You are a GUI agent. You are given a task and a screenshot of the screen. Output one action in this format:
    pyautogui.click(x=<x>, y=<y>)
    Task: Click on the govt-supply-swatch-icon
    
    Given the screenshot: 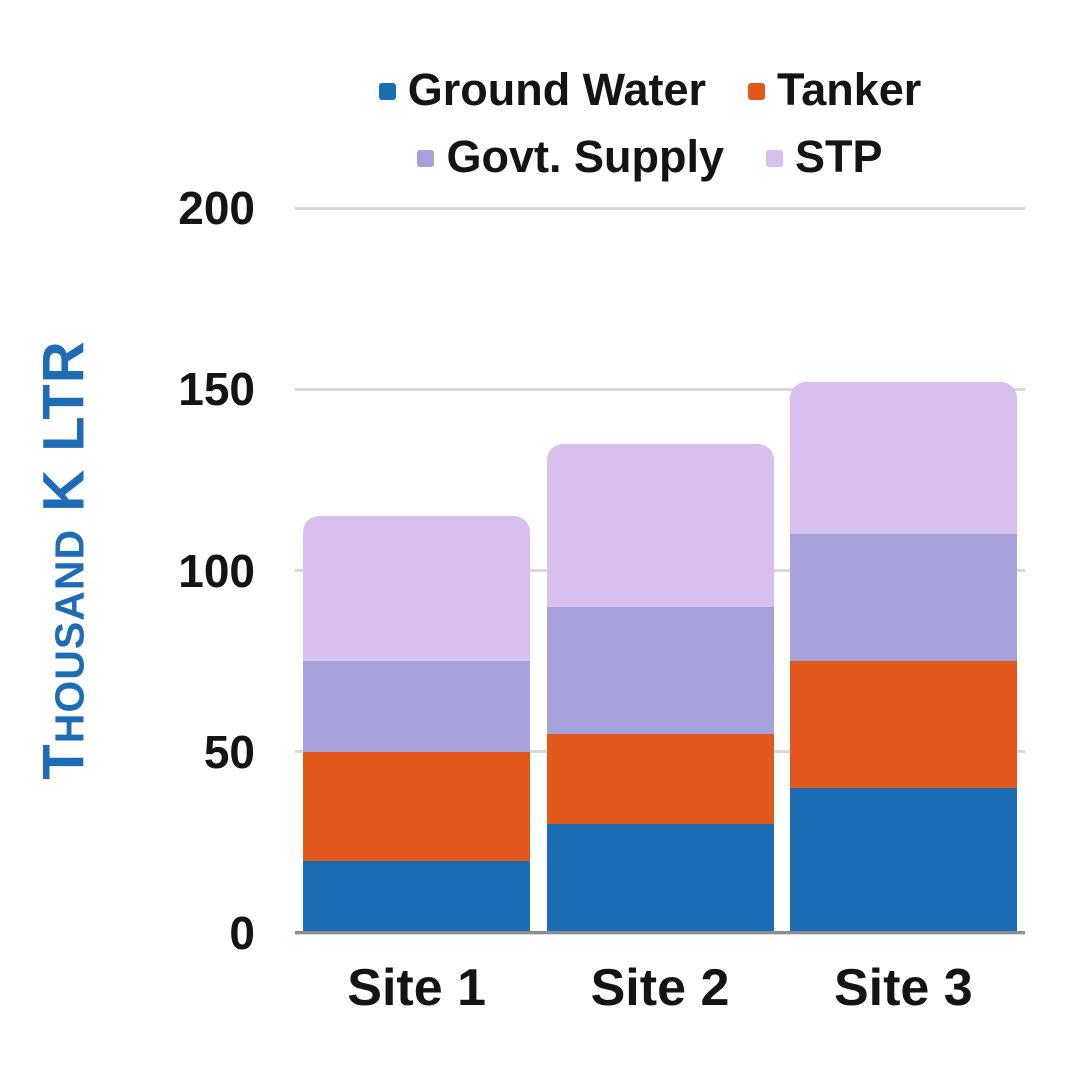 What is the action you would take?
    pyautogui.click(x=426, y=158)
    